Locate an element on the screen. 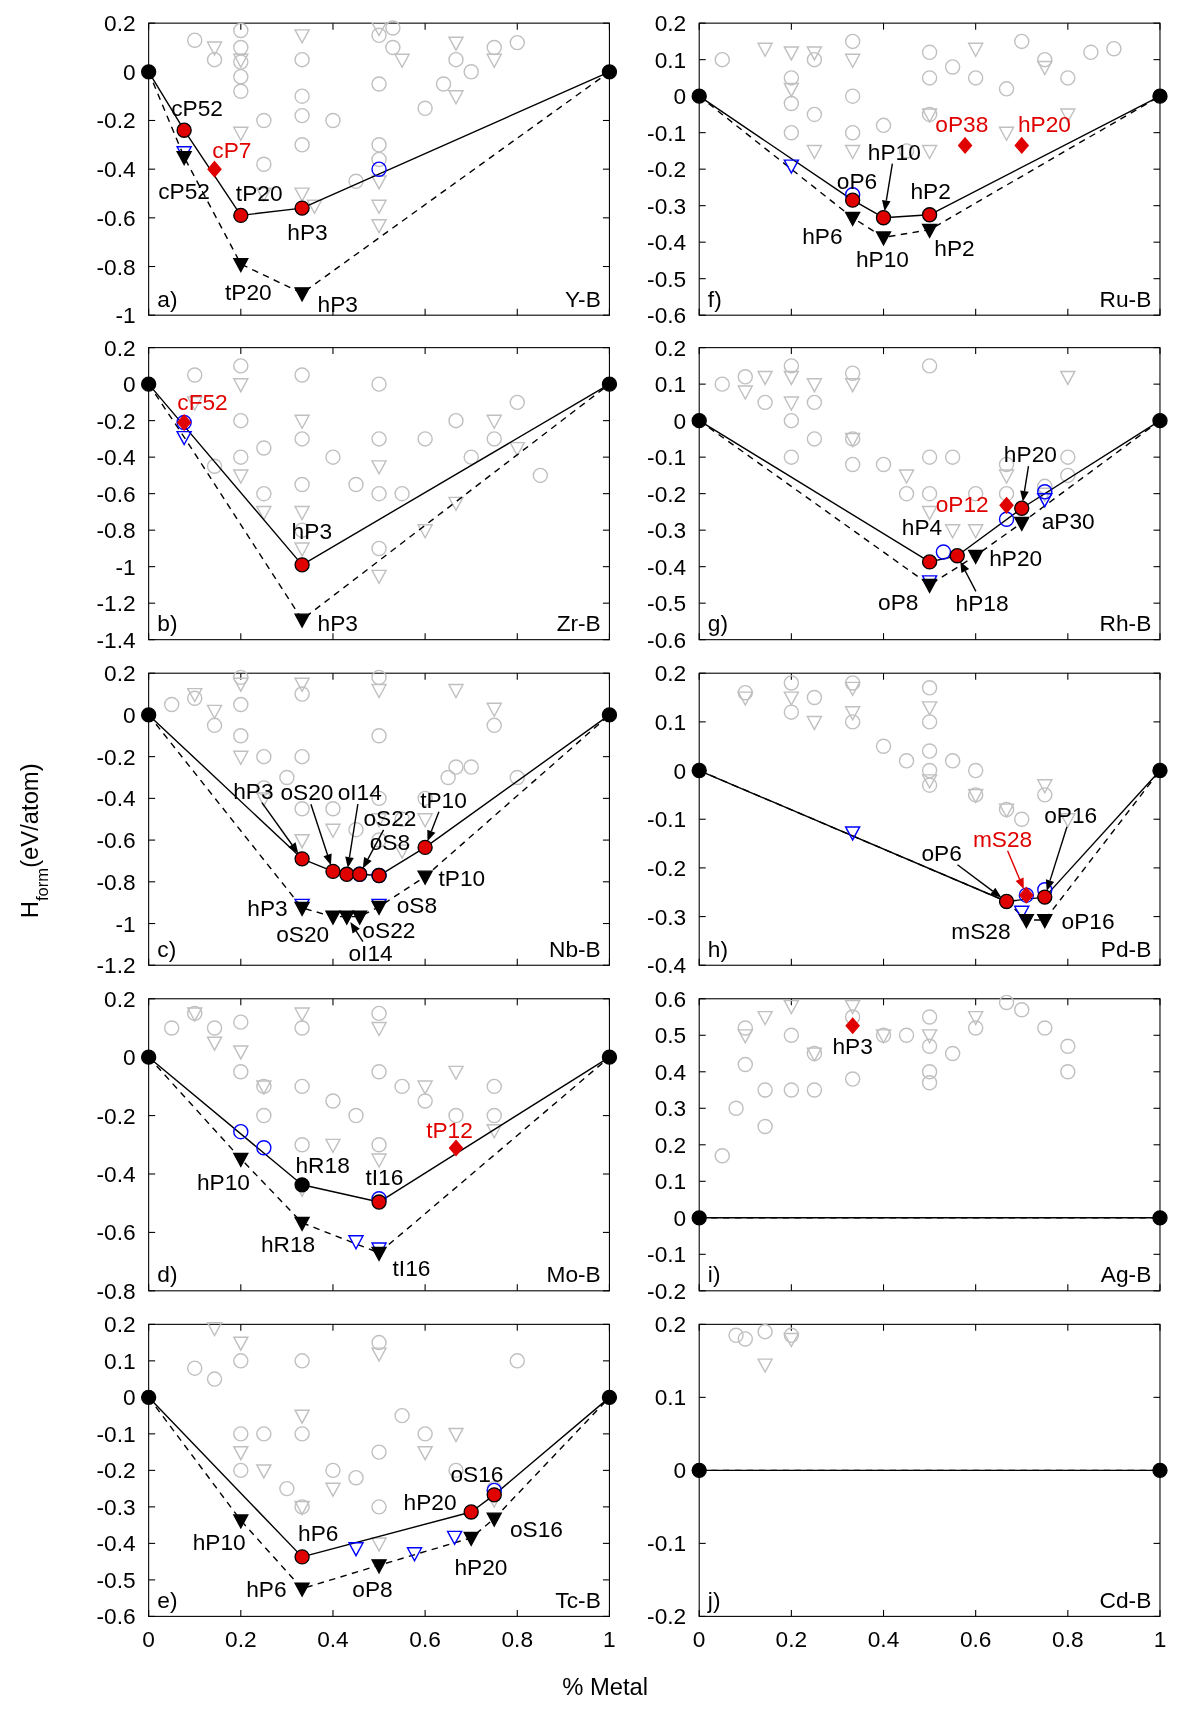  annotation: hP20 is located at coordinates (1044, 123).